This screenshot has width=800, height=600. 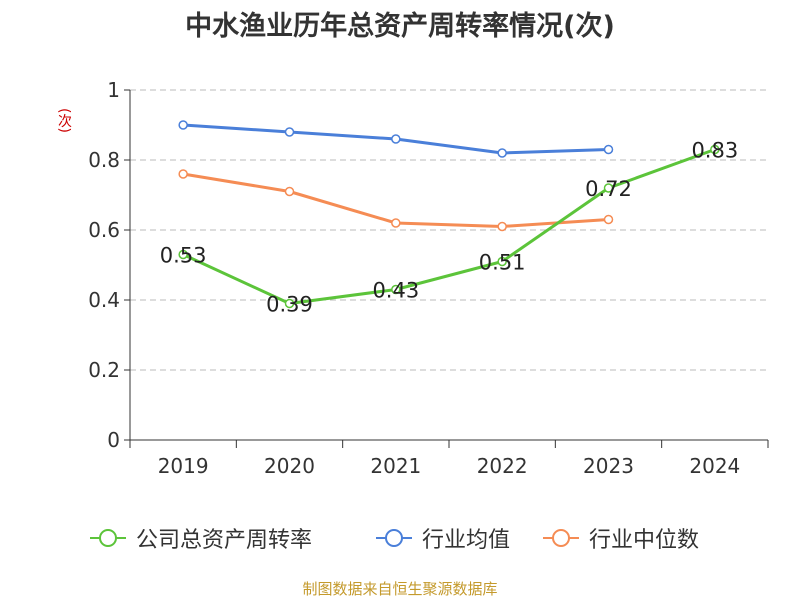 What do you see at coordinates (561, 538) in the screenshot?
I see `legend-marker-industry-median` at bounding box center [561, 538].